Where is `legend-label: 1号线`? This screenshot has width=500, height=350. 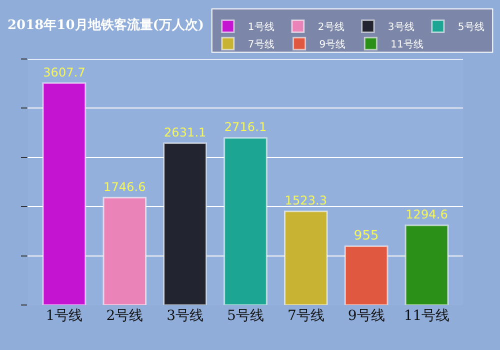
legend-label: 1号线 is located at coordinates (261, 27).